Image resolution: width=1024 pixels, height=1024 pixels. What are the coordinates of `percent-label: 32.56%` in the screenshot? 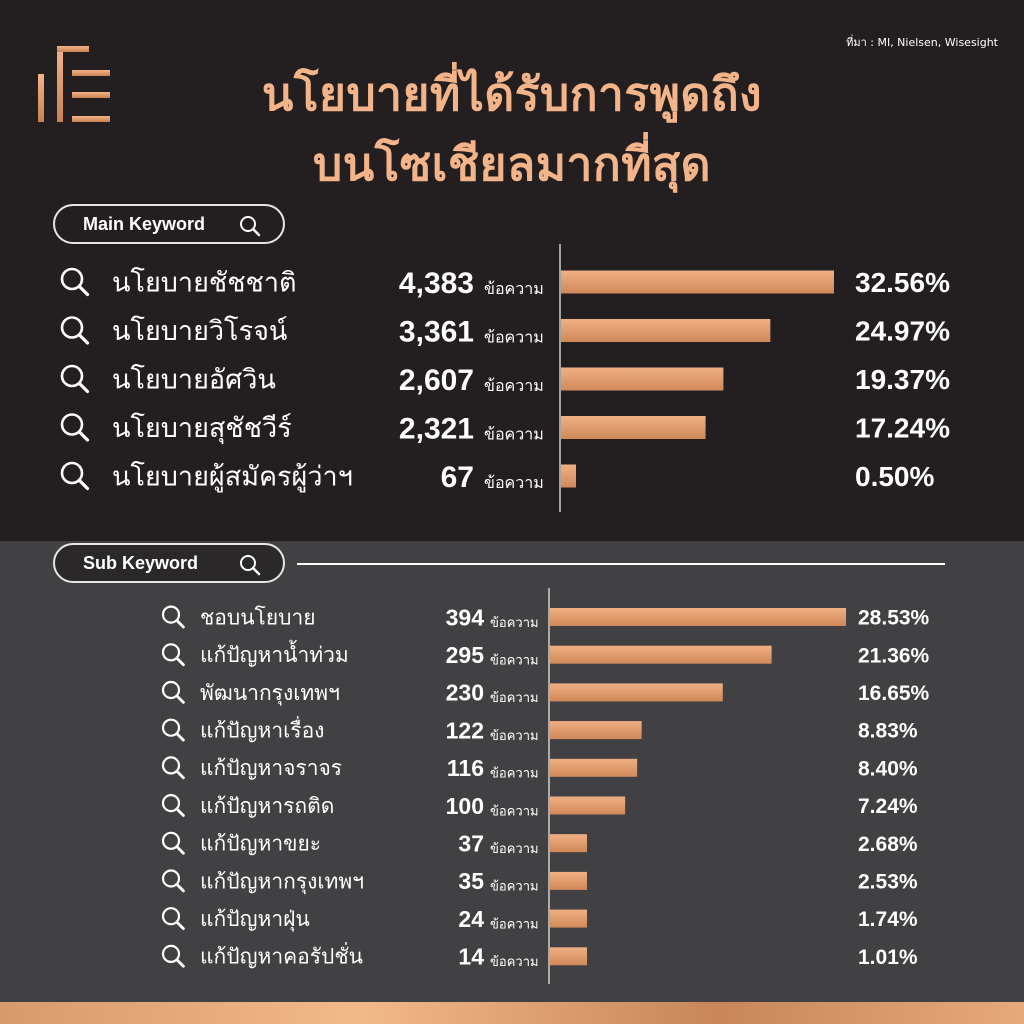 It's located at (902, 282).